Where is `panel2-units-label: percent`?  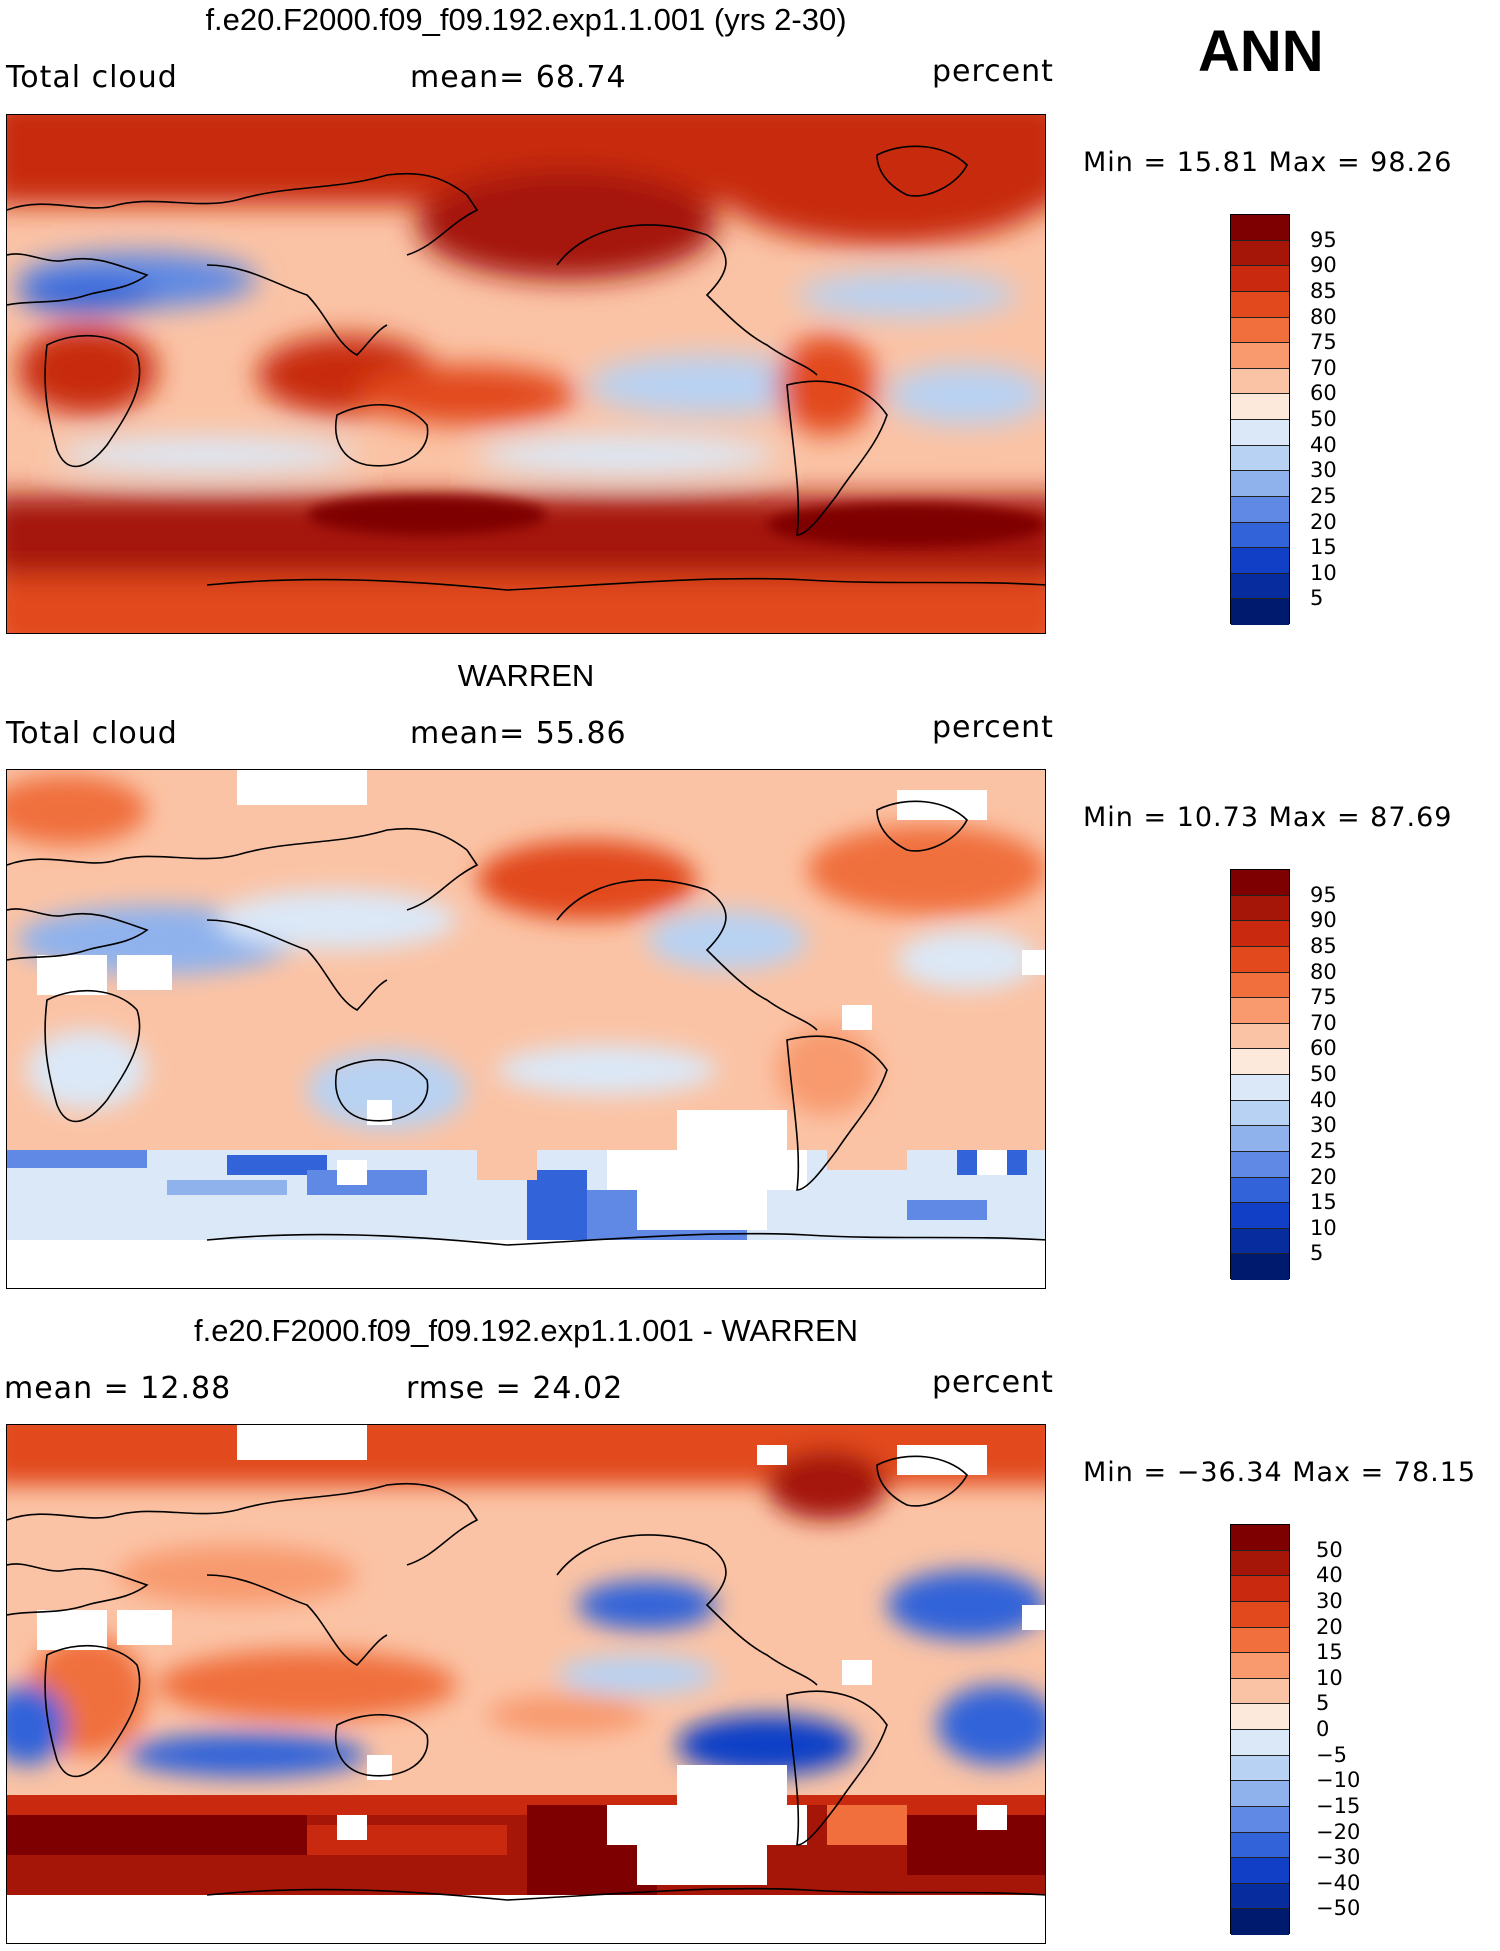 panel2-units-label: percent is located at coordinates (993, 727).